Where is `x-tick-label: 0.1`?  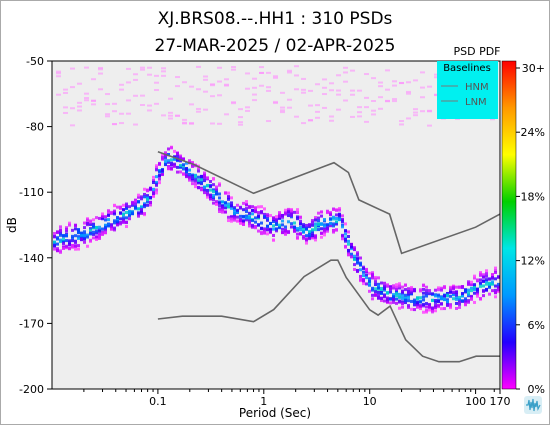 x-tick-label: 0.1 is located at coordinates (158, 401).